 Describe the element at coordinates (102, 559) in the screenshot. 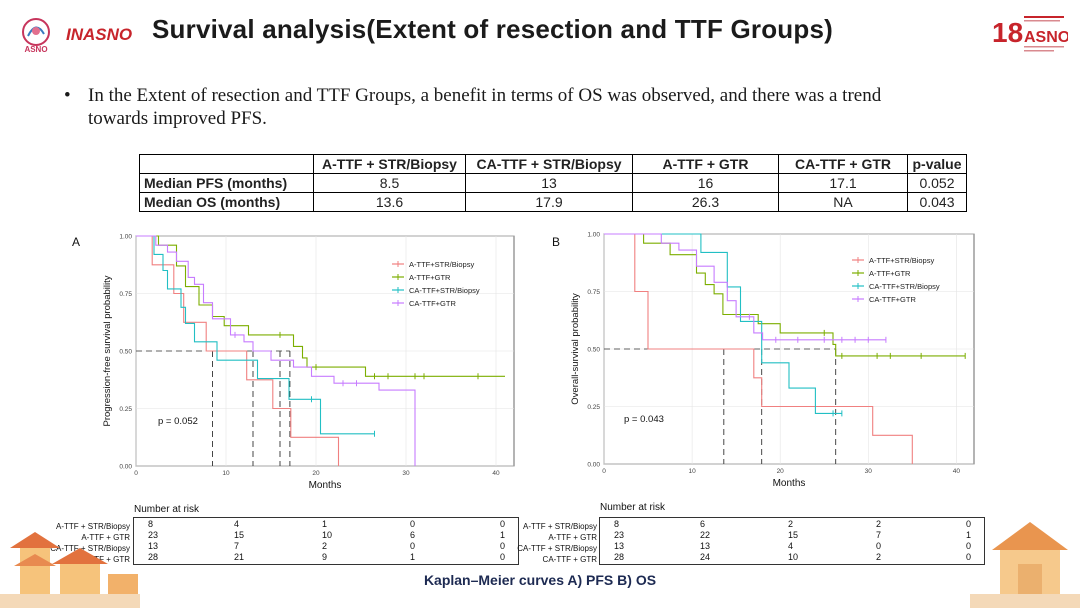

I see `risk-label: CA-TTF + GTR` at that location.